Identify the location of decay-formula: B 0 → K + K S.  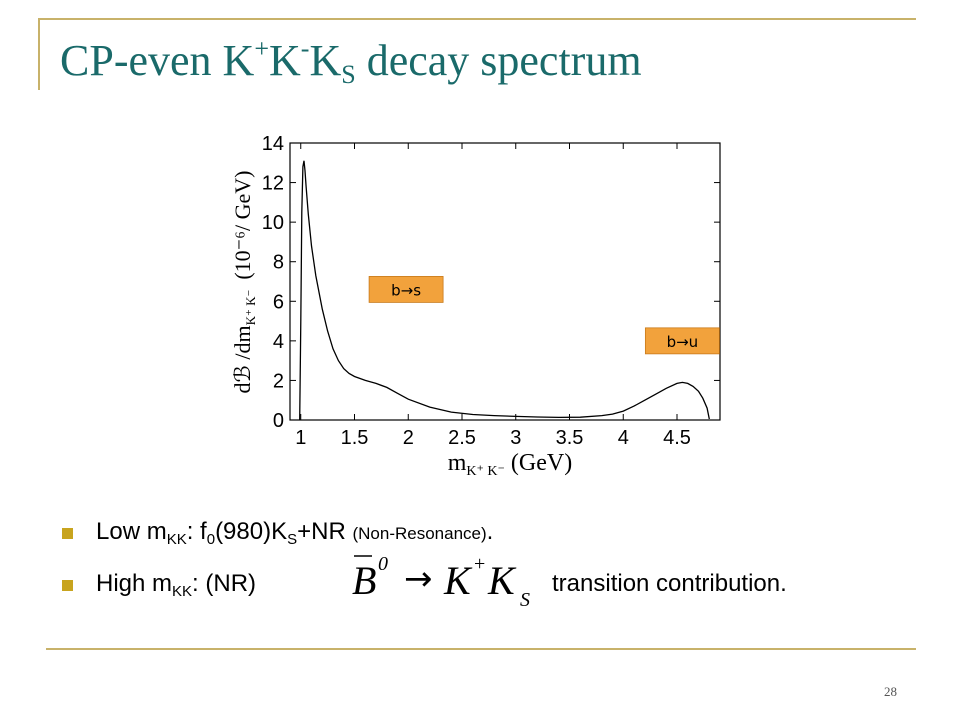
(441, 582).